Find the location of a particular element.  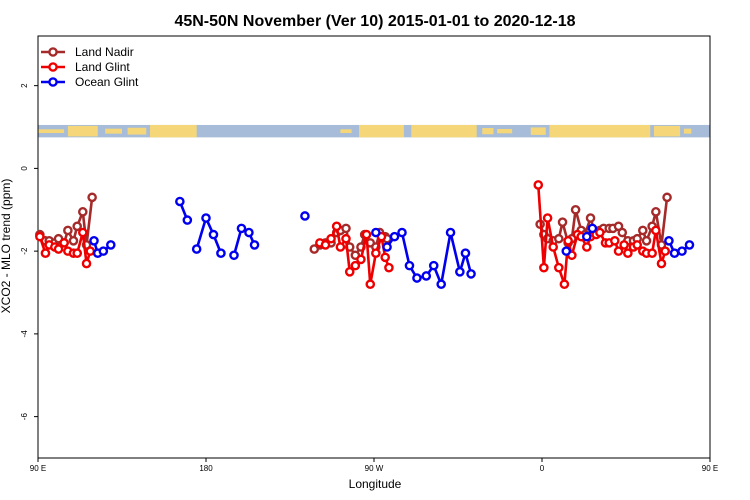

legend-land-nadir-label: Land Nadir is located at coordinates (104, 52).